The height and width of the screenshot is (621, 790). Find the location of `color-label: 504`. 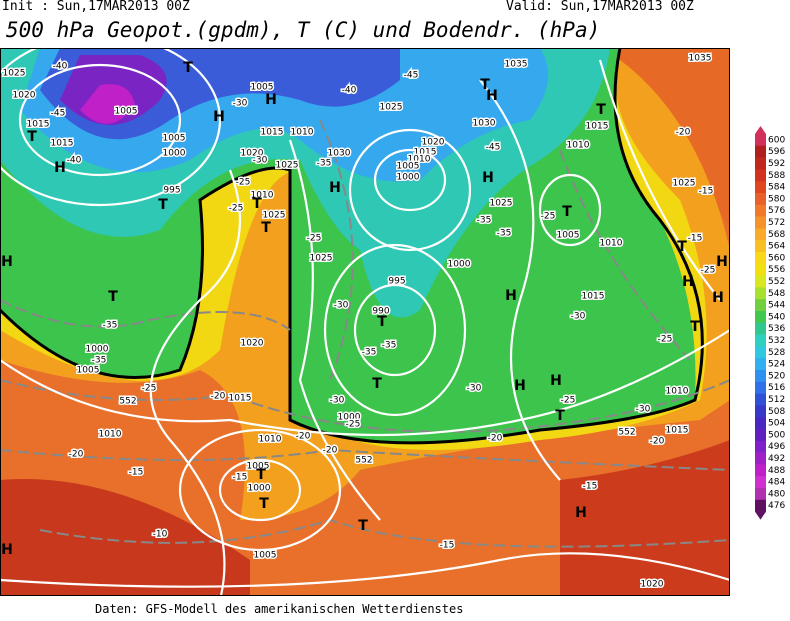

color-label: 504 is located at coordinates (776, 424).